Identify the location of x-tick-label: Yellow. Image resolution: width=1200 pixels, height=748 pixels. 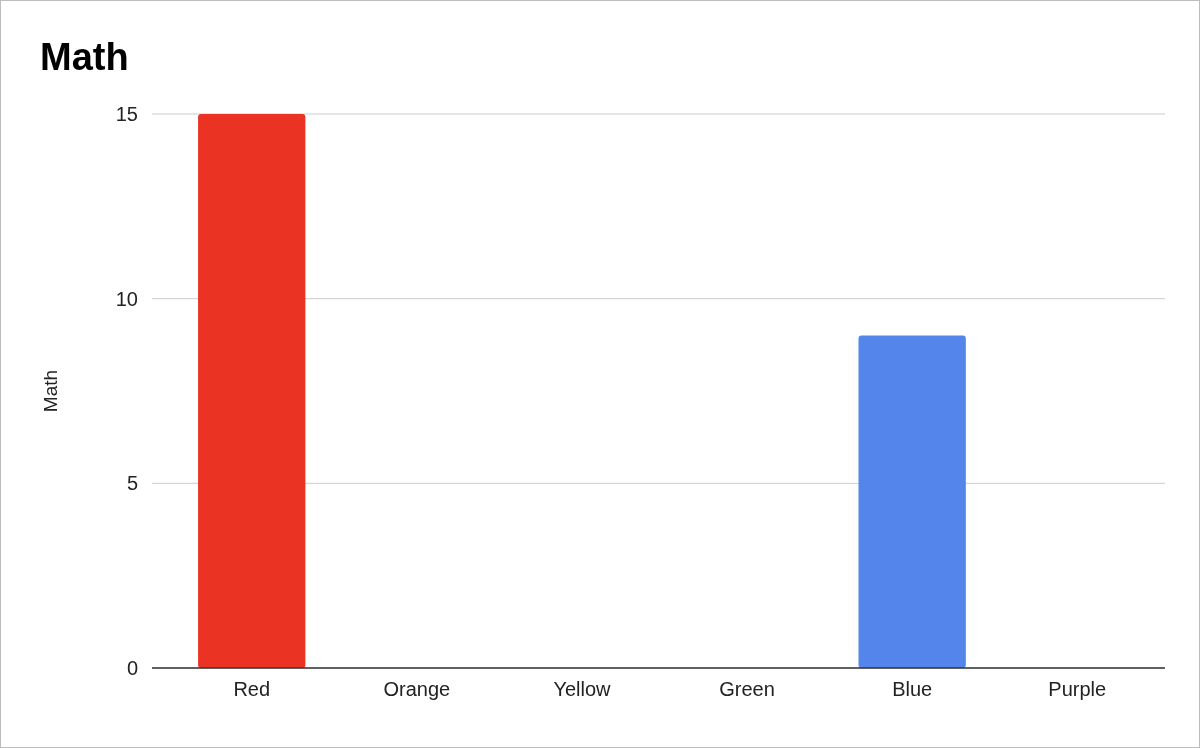
(582, 689).